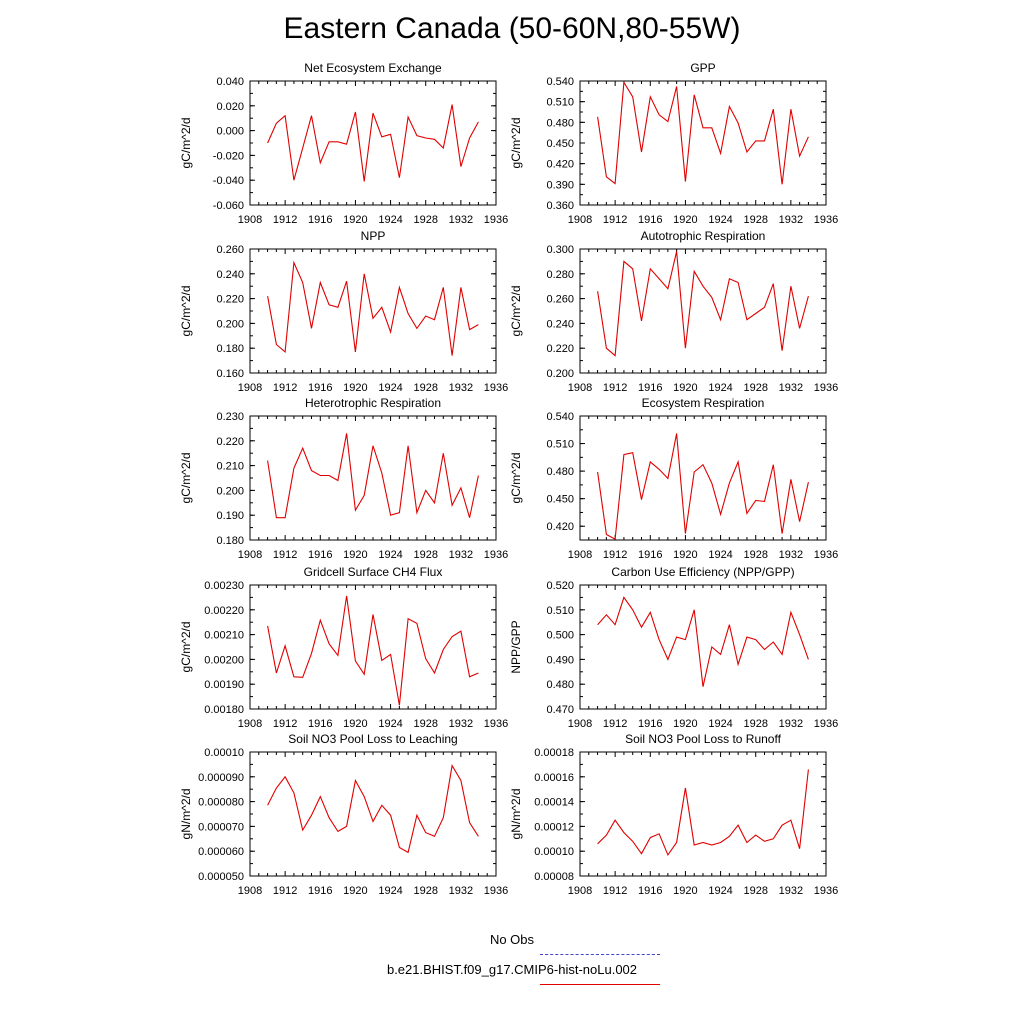 Image resolution: width=1024 pixels, height=1024 pixels. I want to click on y-tick-label: 0.240, so click(560, 324).